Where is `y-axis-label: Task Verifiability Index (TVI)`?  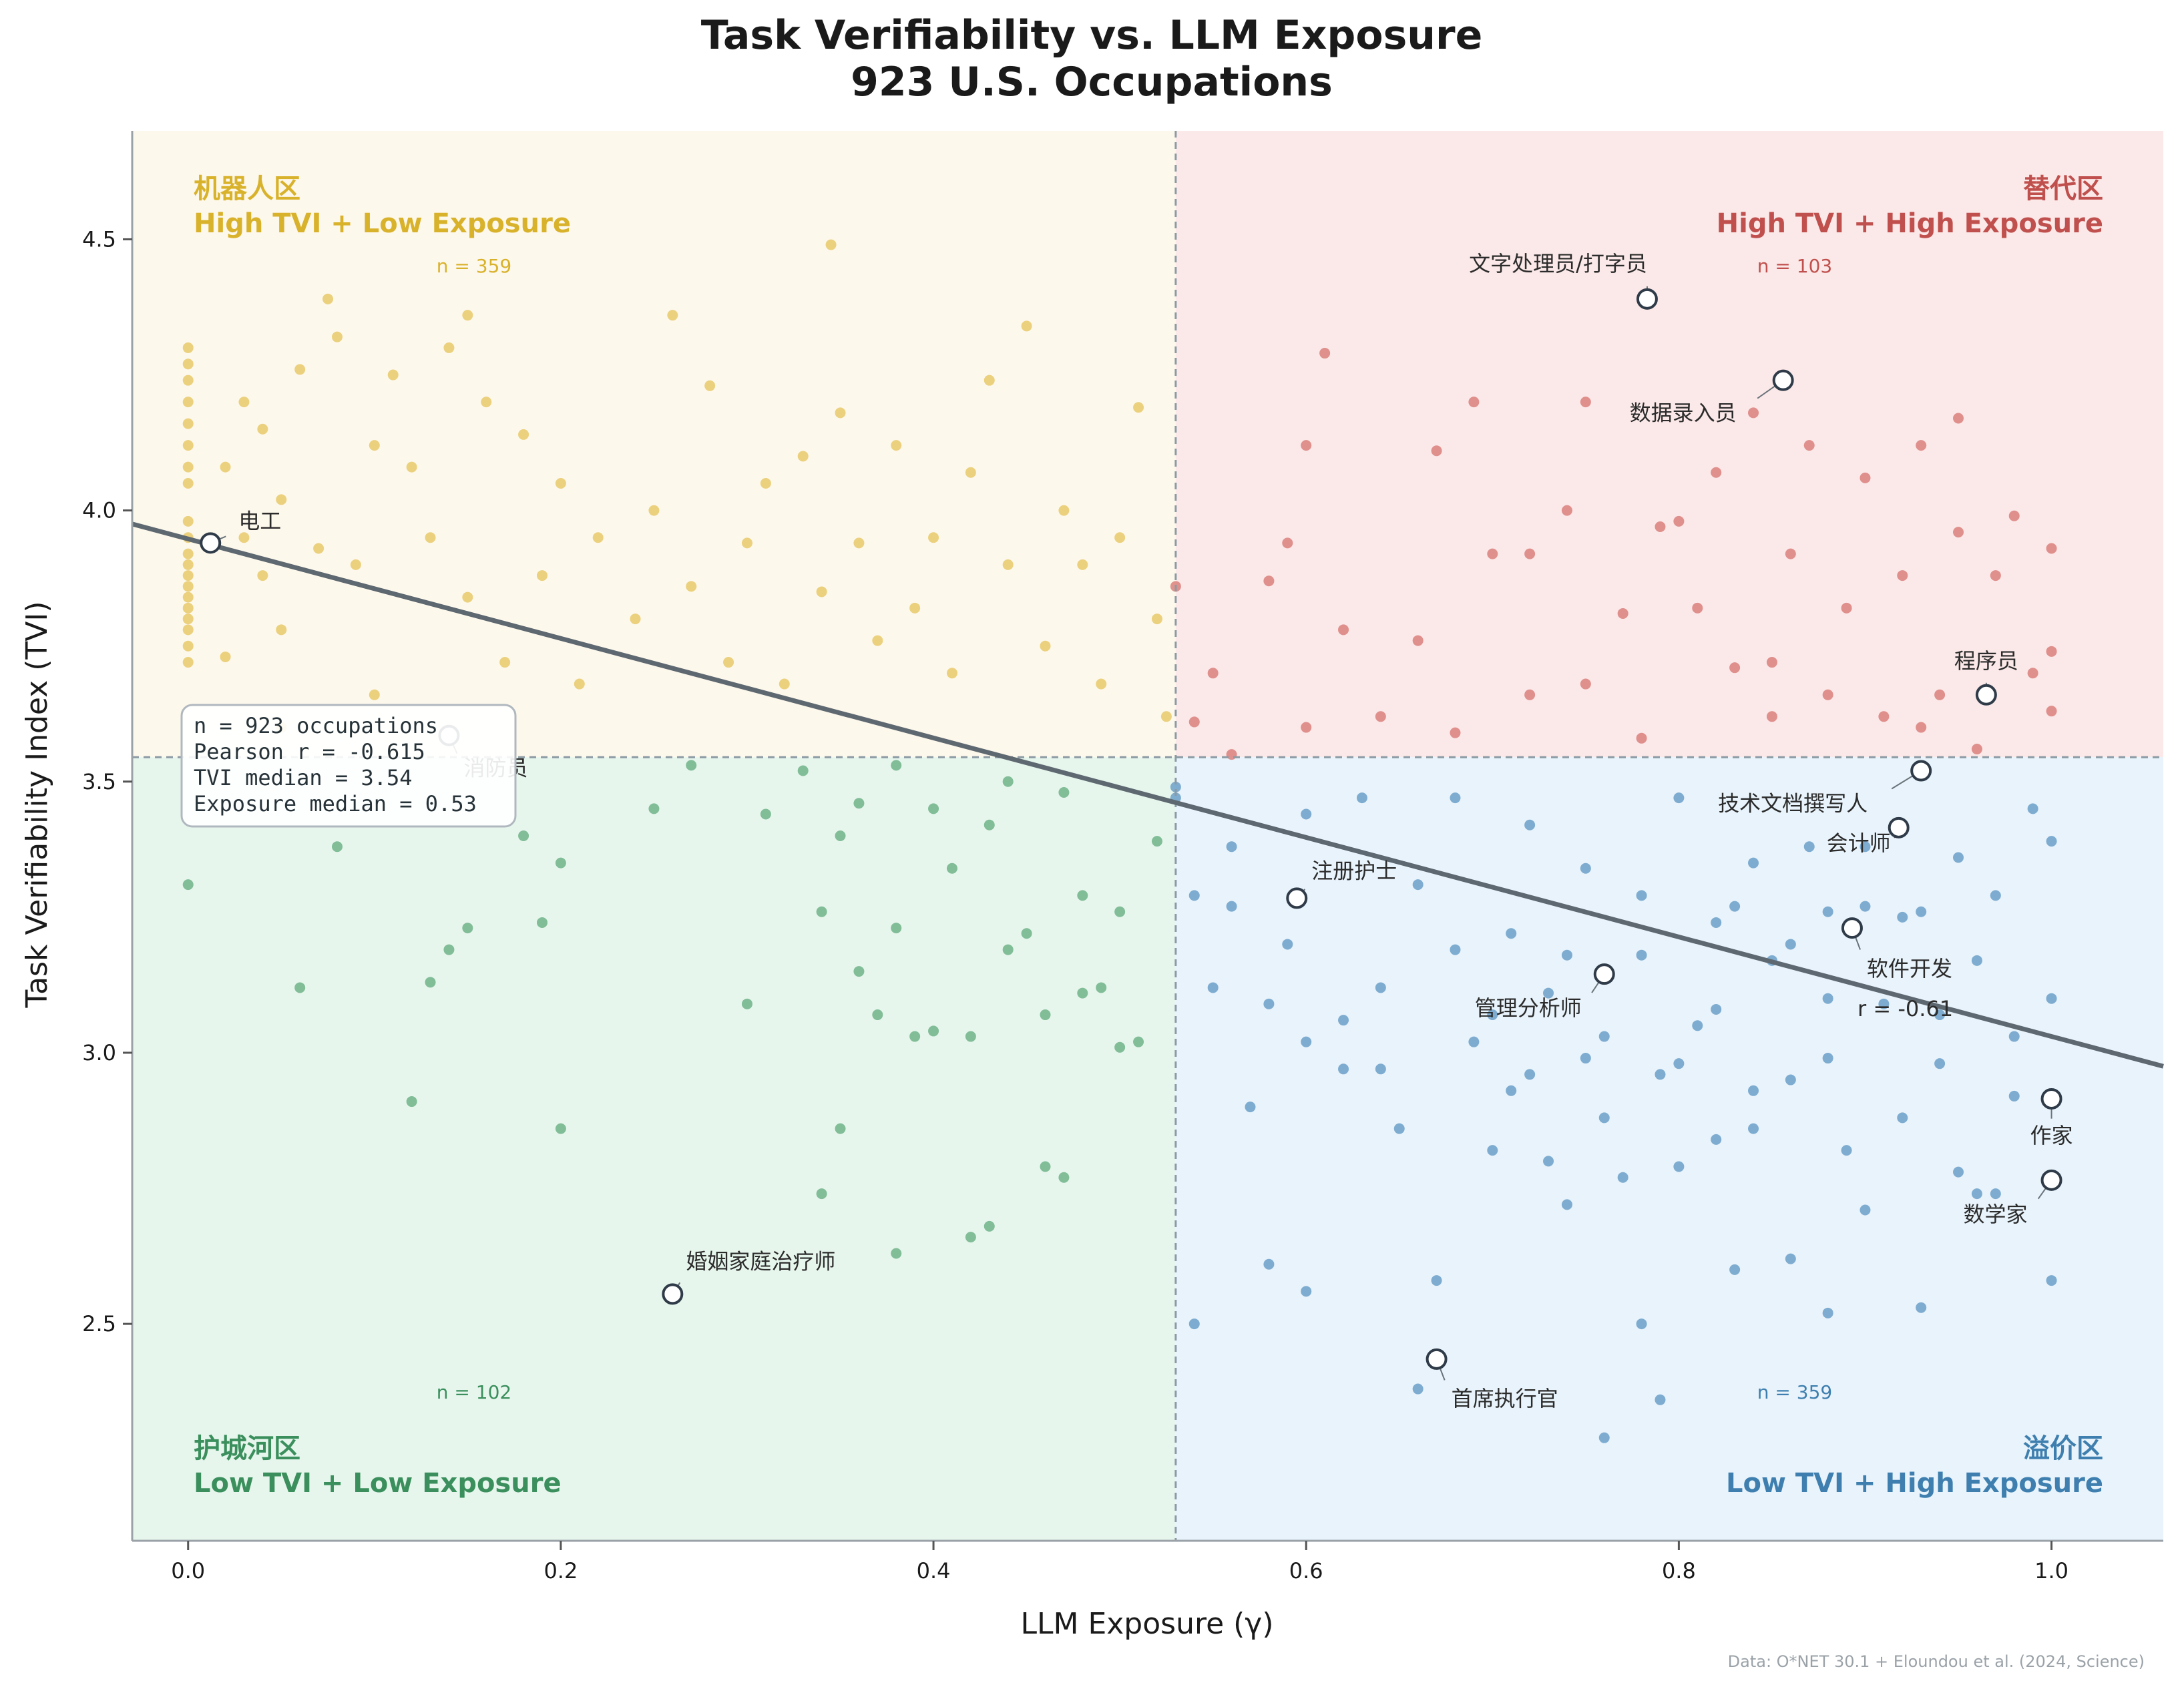 y-axis-label: Task Verifiability Index (TVI) is located at coordinates (37, 805).